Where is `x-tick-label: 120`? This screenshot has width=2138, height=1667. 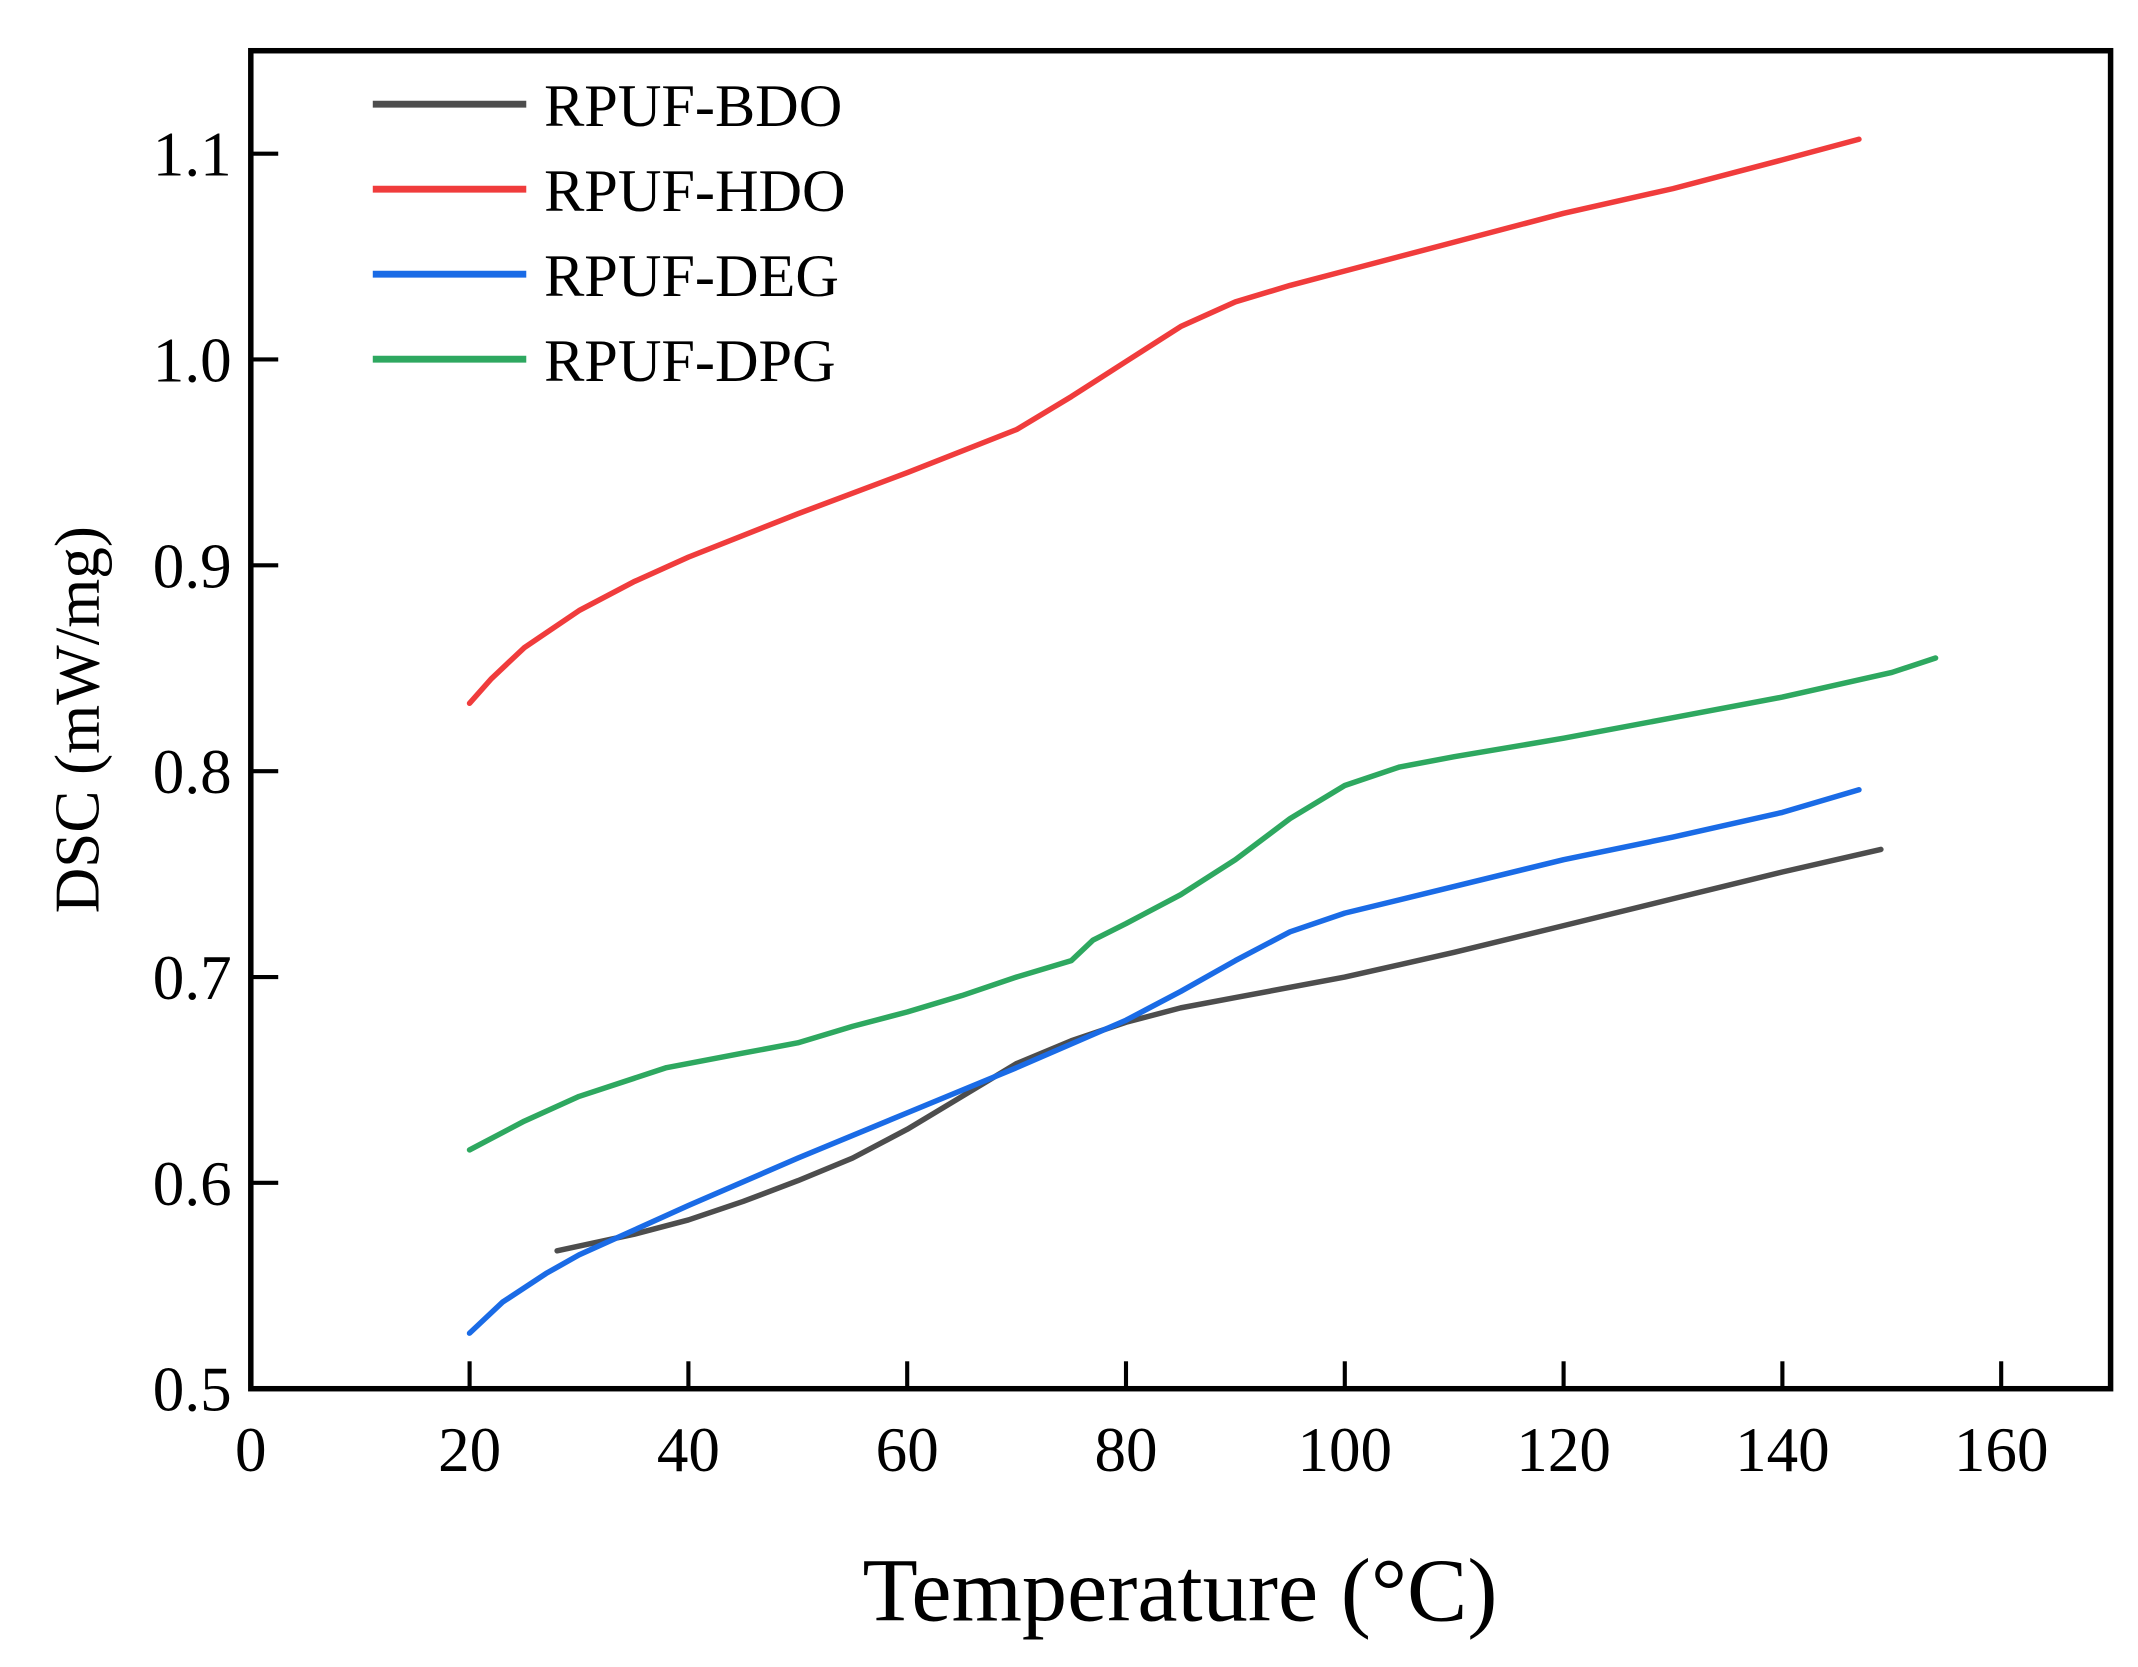
x-tick-label: 120 is located at coordinates (1563, 1450).